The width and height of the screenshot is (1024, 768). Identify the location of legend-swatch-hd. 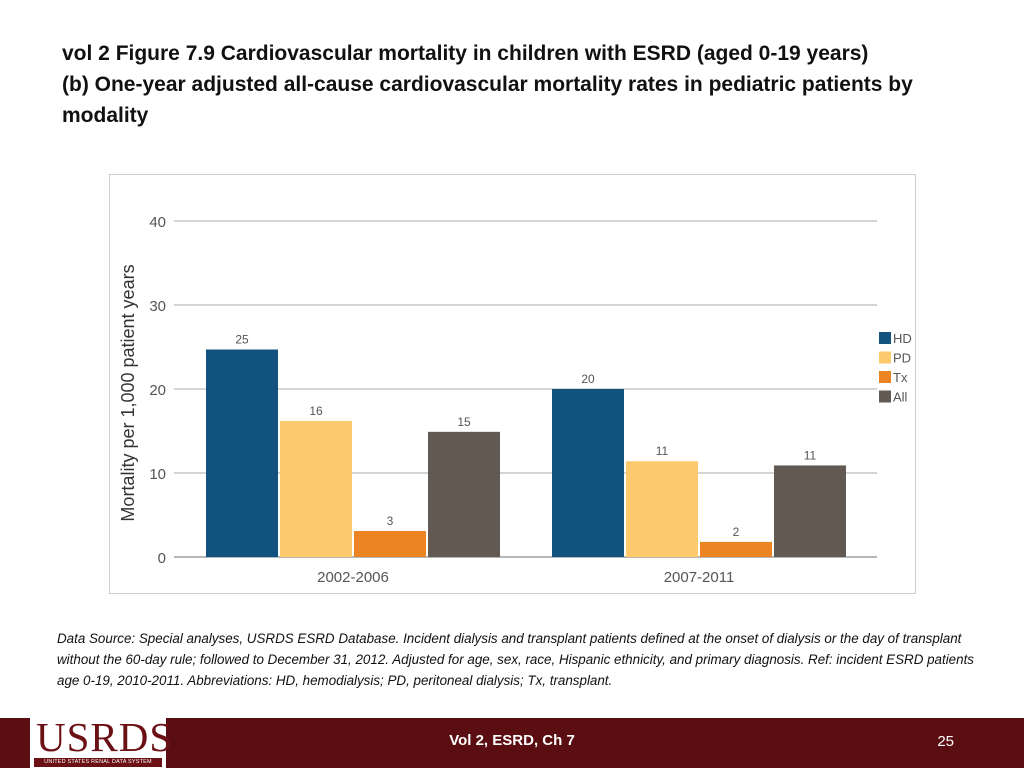
(885, 338).